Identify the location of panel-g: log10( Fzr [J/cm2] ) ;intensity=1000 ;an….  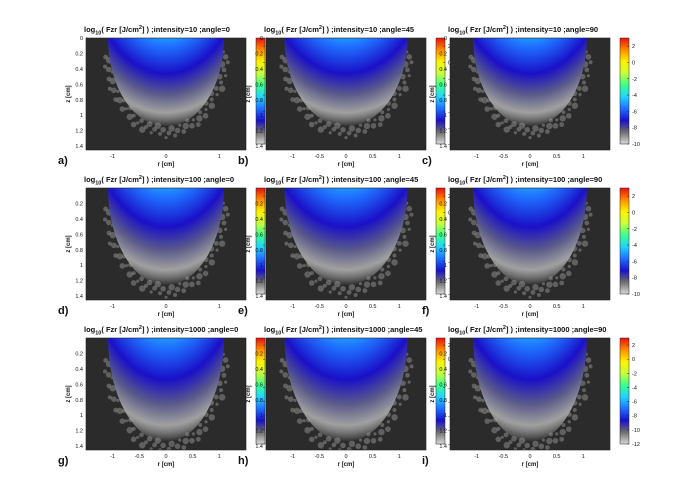
(167, 396).